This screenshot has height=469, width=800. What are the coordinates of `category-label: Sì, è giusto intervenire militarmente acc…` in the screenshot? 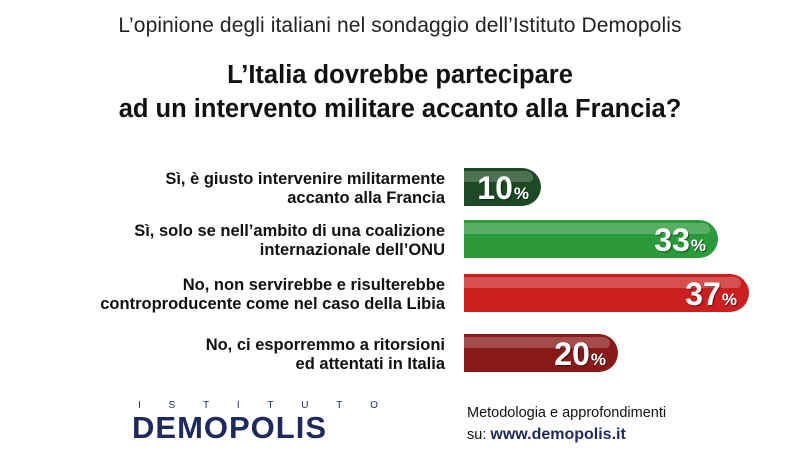 It's located at (245, 189).